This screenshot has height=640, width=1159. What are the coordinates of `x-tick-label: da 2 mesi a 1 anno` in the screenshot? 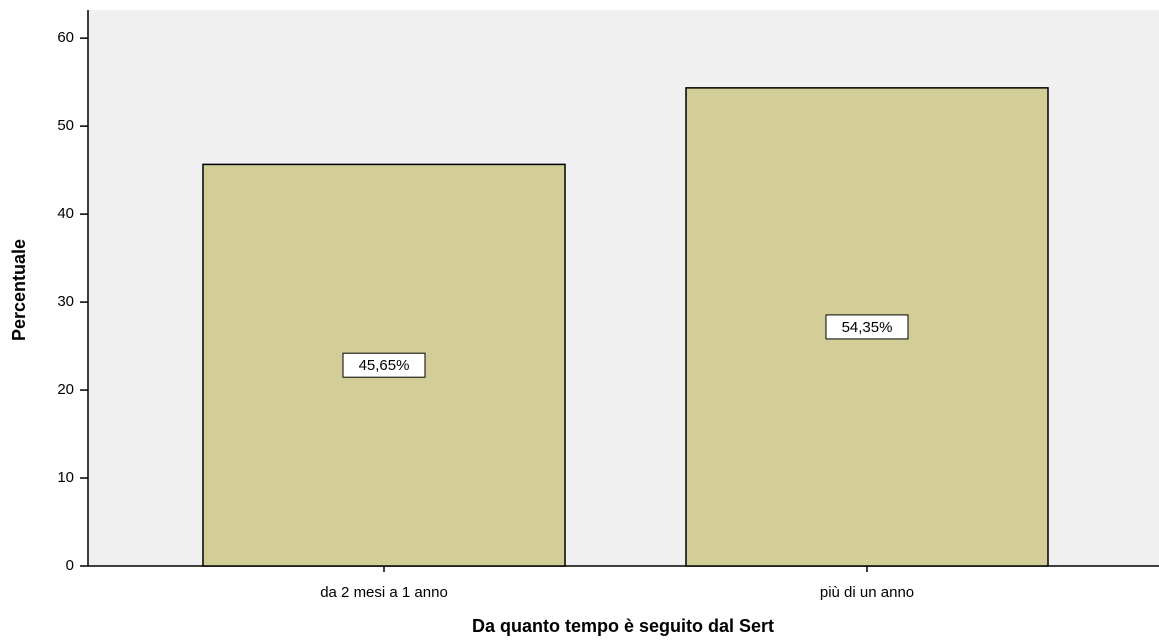 It's located at (384, 592).